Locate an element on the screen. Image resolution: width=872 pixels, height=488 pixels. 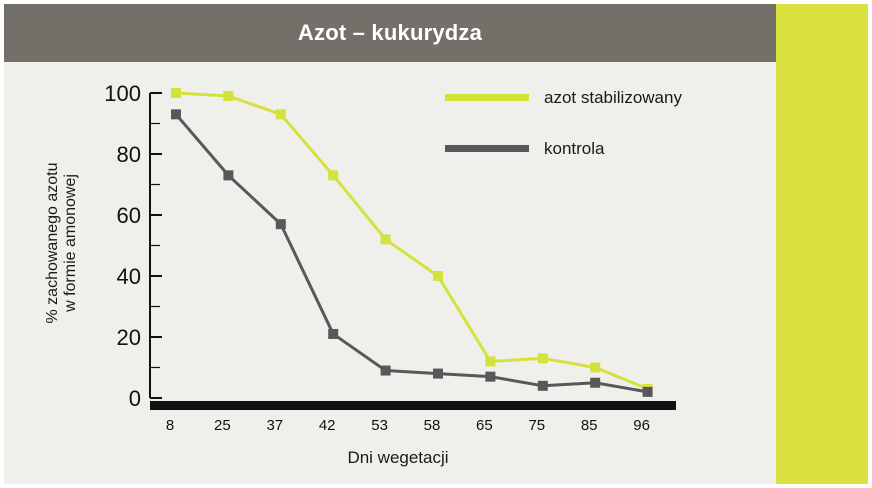
x-tick-label: 75 is located at coordinates (536, 425).